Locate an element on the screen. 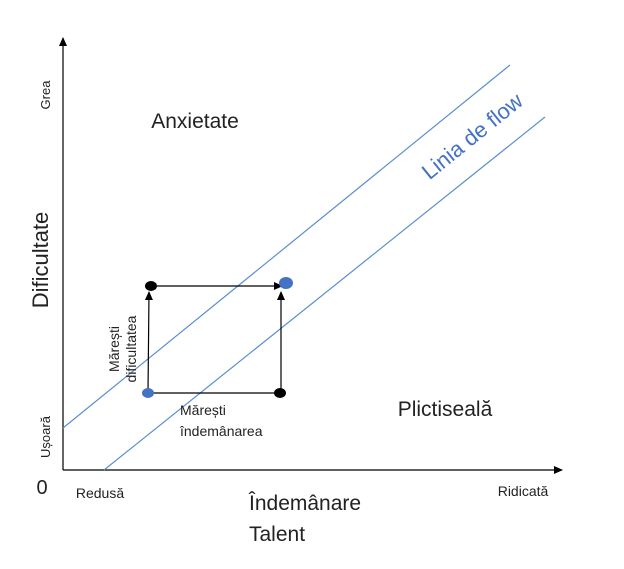 The width and height of the screenshot is (624, 569). x-left-label: Redusă is located at coordinates (100, 493).